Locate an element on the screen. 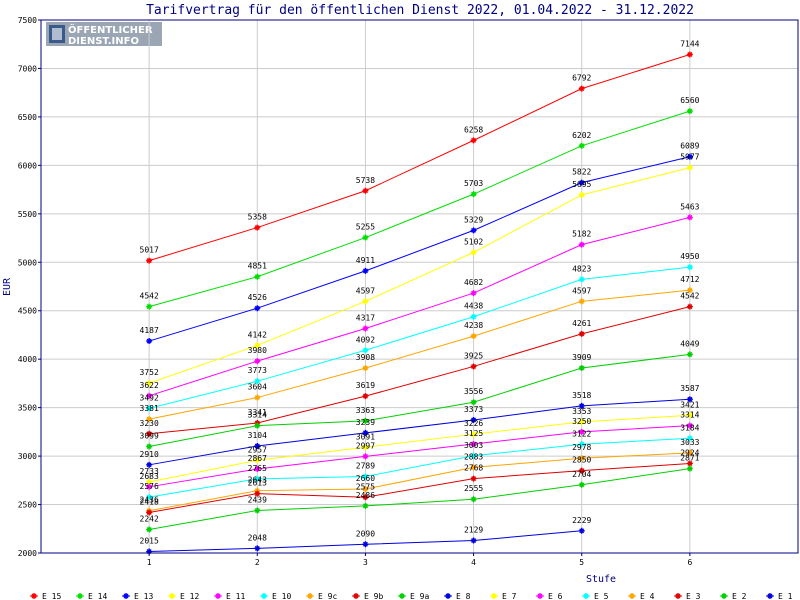 This screenshot has height=600, width=800. y-tick-label: 2500 is located at coordinates (27, 505).